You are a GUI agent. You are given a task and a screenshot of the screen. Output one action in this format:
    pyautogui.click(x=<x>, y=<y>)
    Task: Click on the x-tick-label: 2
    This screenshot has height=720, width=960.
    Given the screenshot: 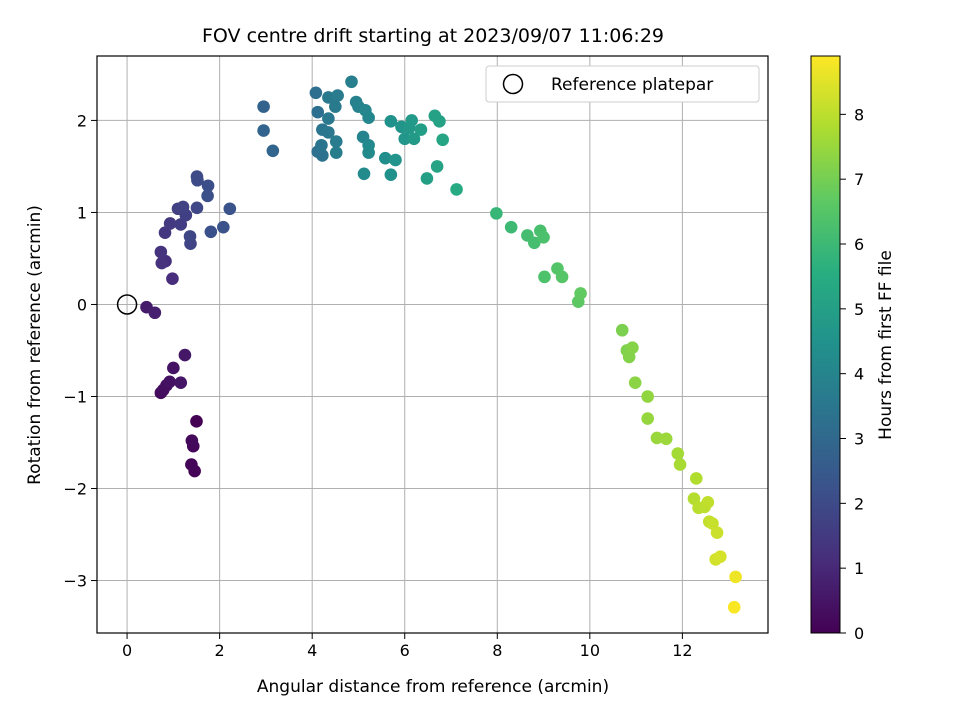 What is the action you would take?
    pyautogui.click(x=220, y=650)
    